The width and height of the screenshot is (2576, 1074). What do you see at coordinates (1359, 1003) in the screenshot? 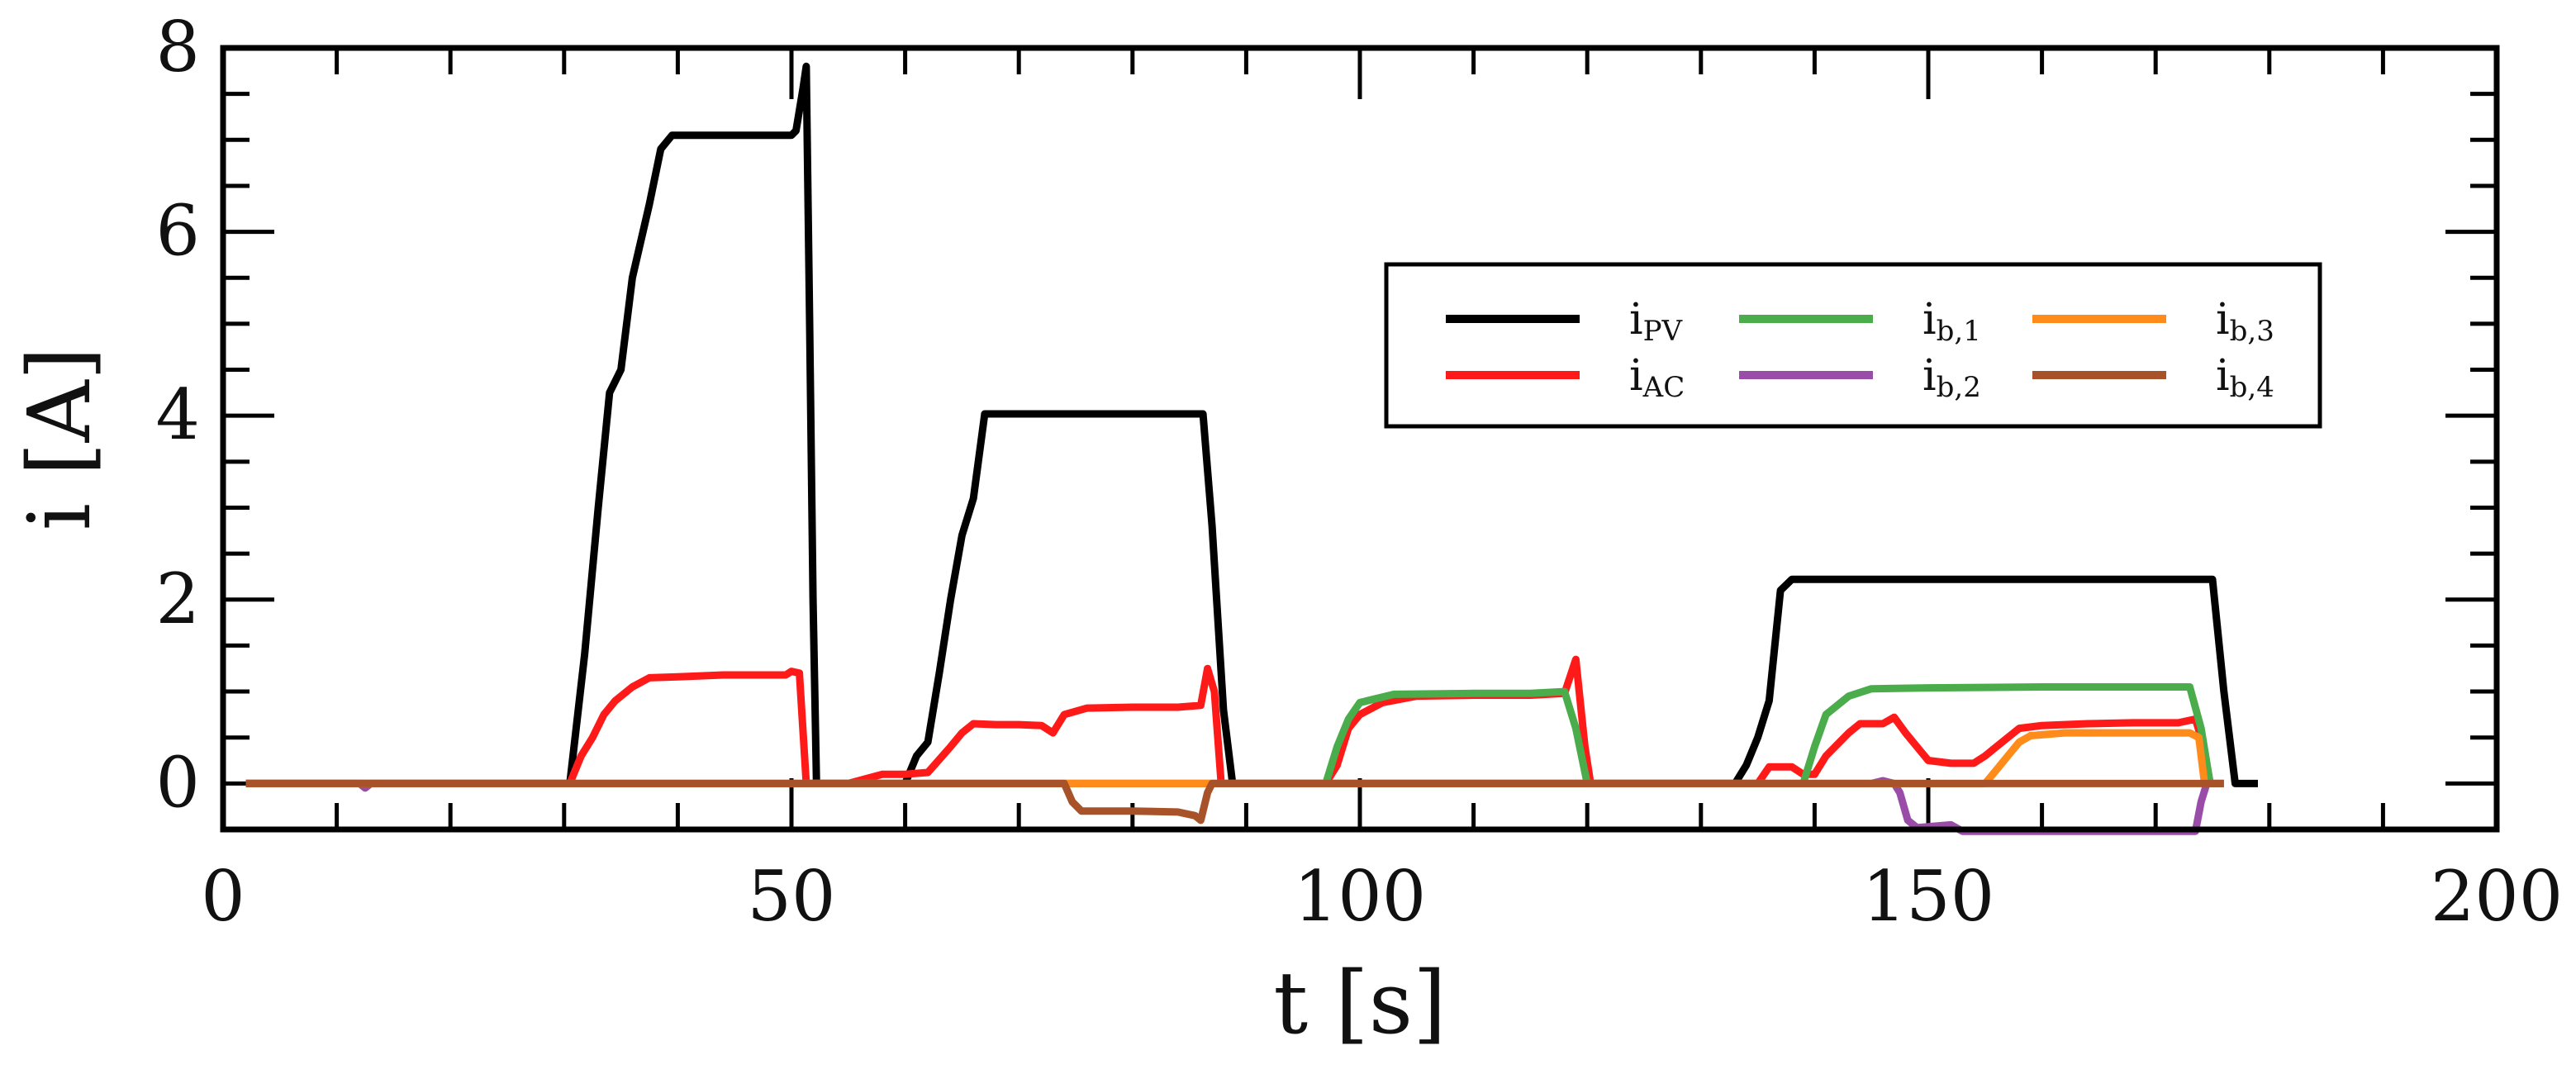
I see `x-axis-label: t [s]` at bounding box center [1359, 1003].